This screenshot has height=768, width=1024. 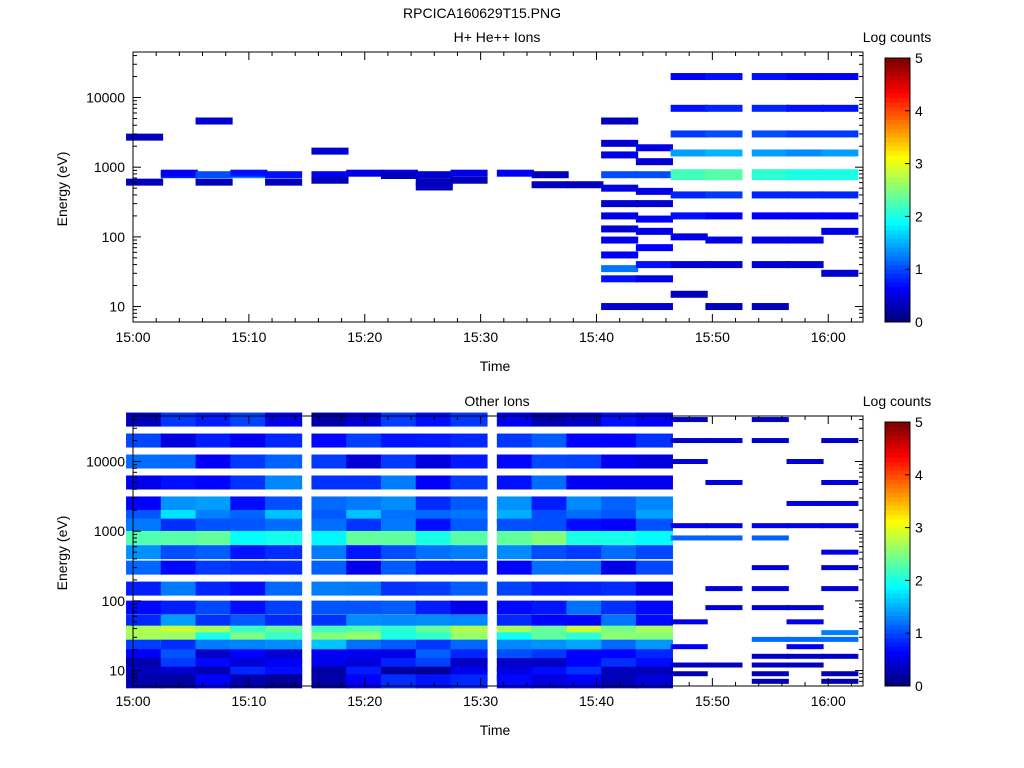 I want to click on x-tick-label: 15:50, so click(x=712, y=337).